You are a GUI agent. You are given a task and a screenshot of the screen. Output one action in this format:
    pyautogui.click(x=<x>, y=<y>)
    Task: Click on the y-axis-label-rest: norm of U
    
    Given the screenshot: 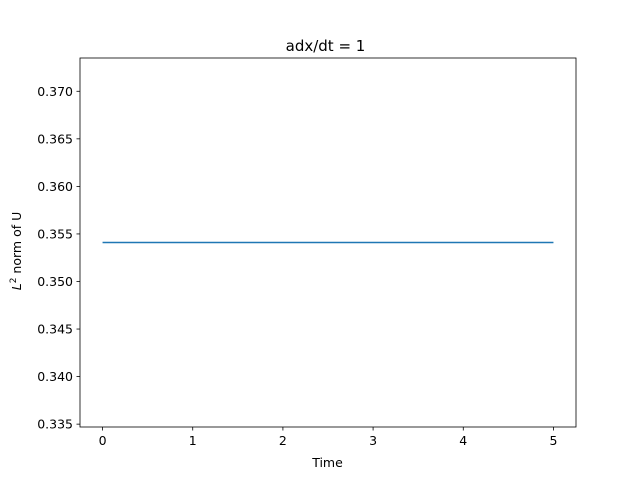 What is the action you would take?
    pyautogui.click(x=16, y=245)
    